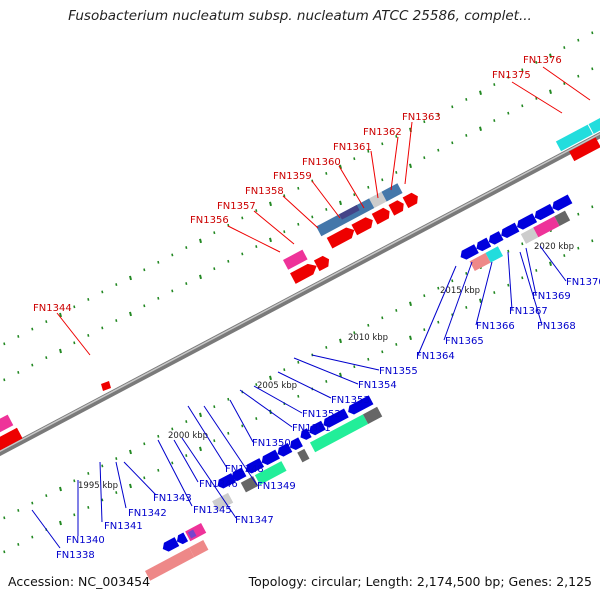 The width and height of the screenshot is (600, 600). What do you see at coordinates (276, 486) in the screenshot?
I see `gene-label-fn1349: FN1349` at bounding box center [276, 486].